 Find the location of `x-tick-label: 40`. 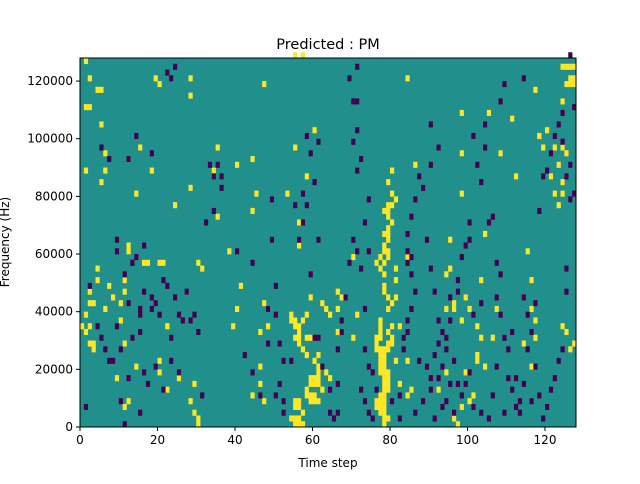

x-tick-label: 40 is located at coordinates (234, 440).